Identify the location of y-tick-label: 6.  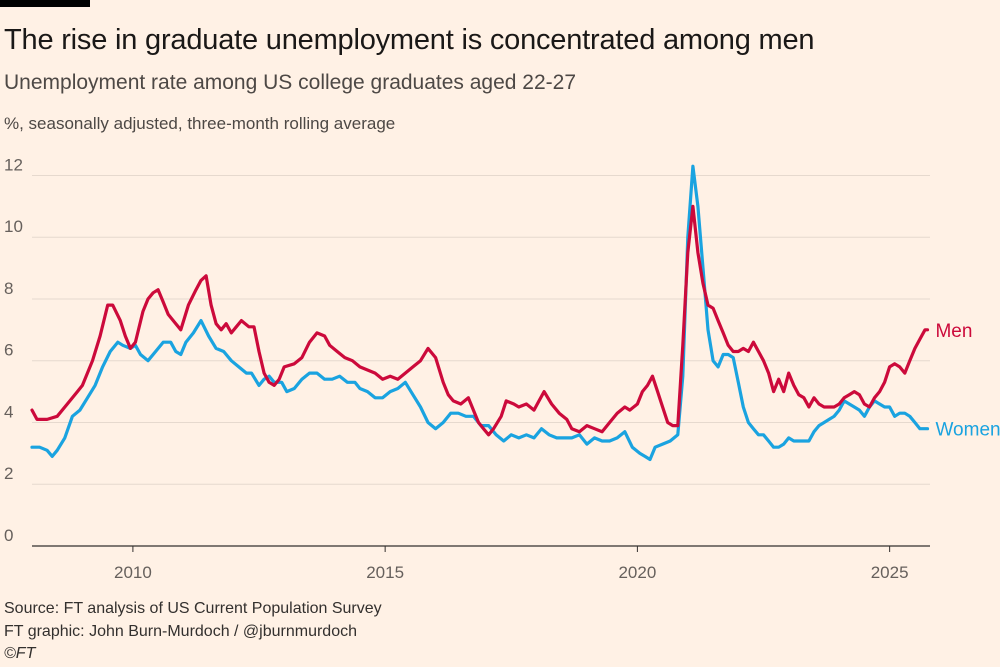
(8, 350).